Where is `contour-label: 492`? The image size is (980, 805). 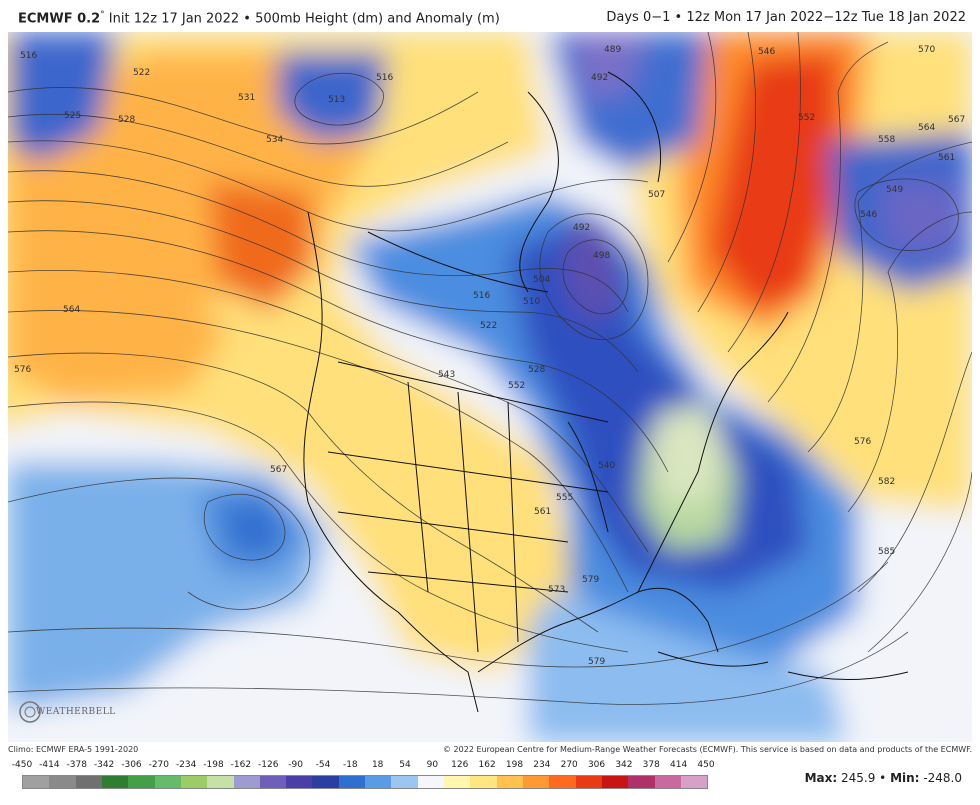
contour-label: 492 is located at coordinates (599, 78).